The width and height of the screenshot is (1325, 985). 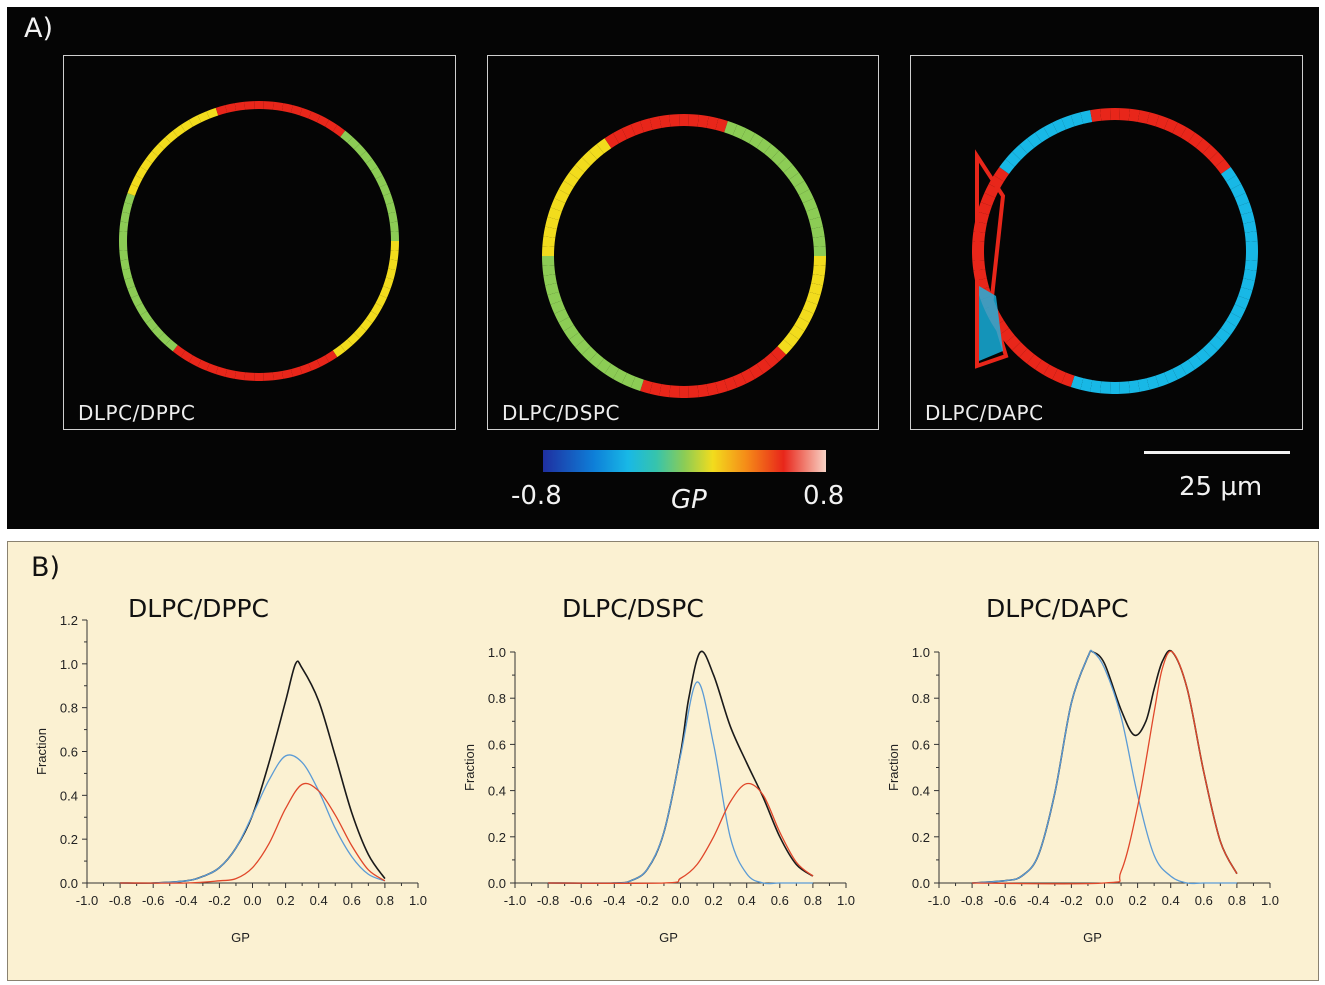 What do you see at coordinates (921, 744) in the screenshot?
I see `y-tick-label: 0.6` at bounding box center [921, 744].